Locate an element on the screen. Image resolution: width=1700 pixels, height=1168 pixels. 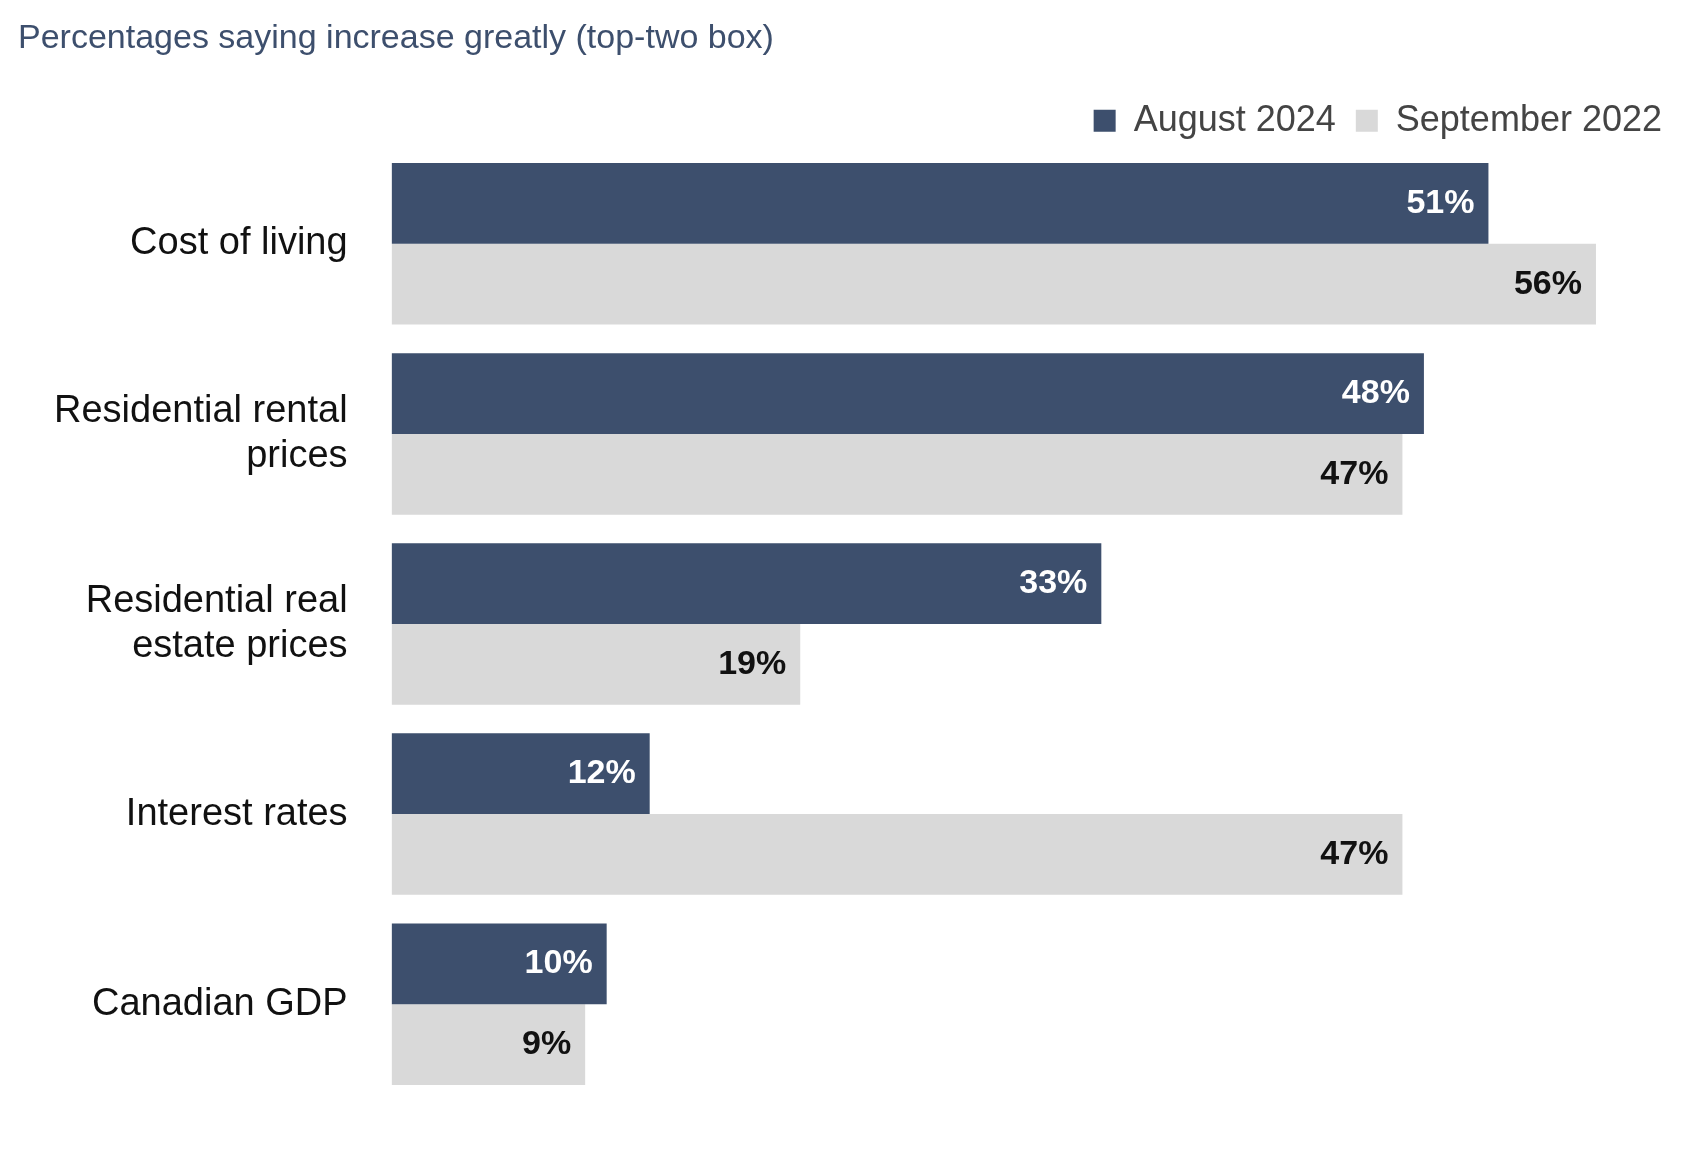
data-label: 51% is located at coordinates (1440, 200).